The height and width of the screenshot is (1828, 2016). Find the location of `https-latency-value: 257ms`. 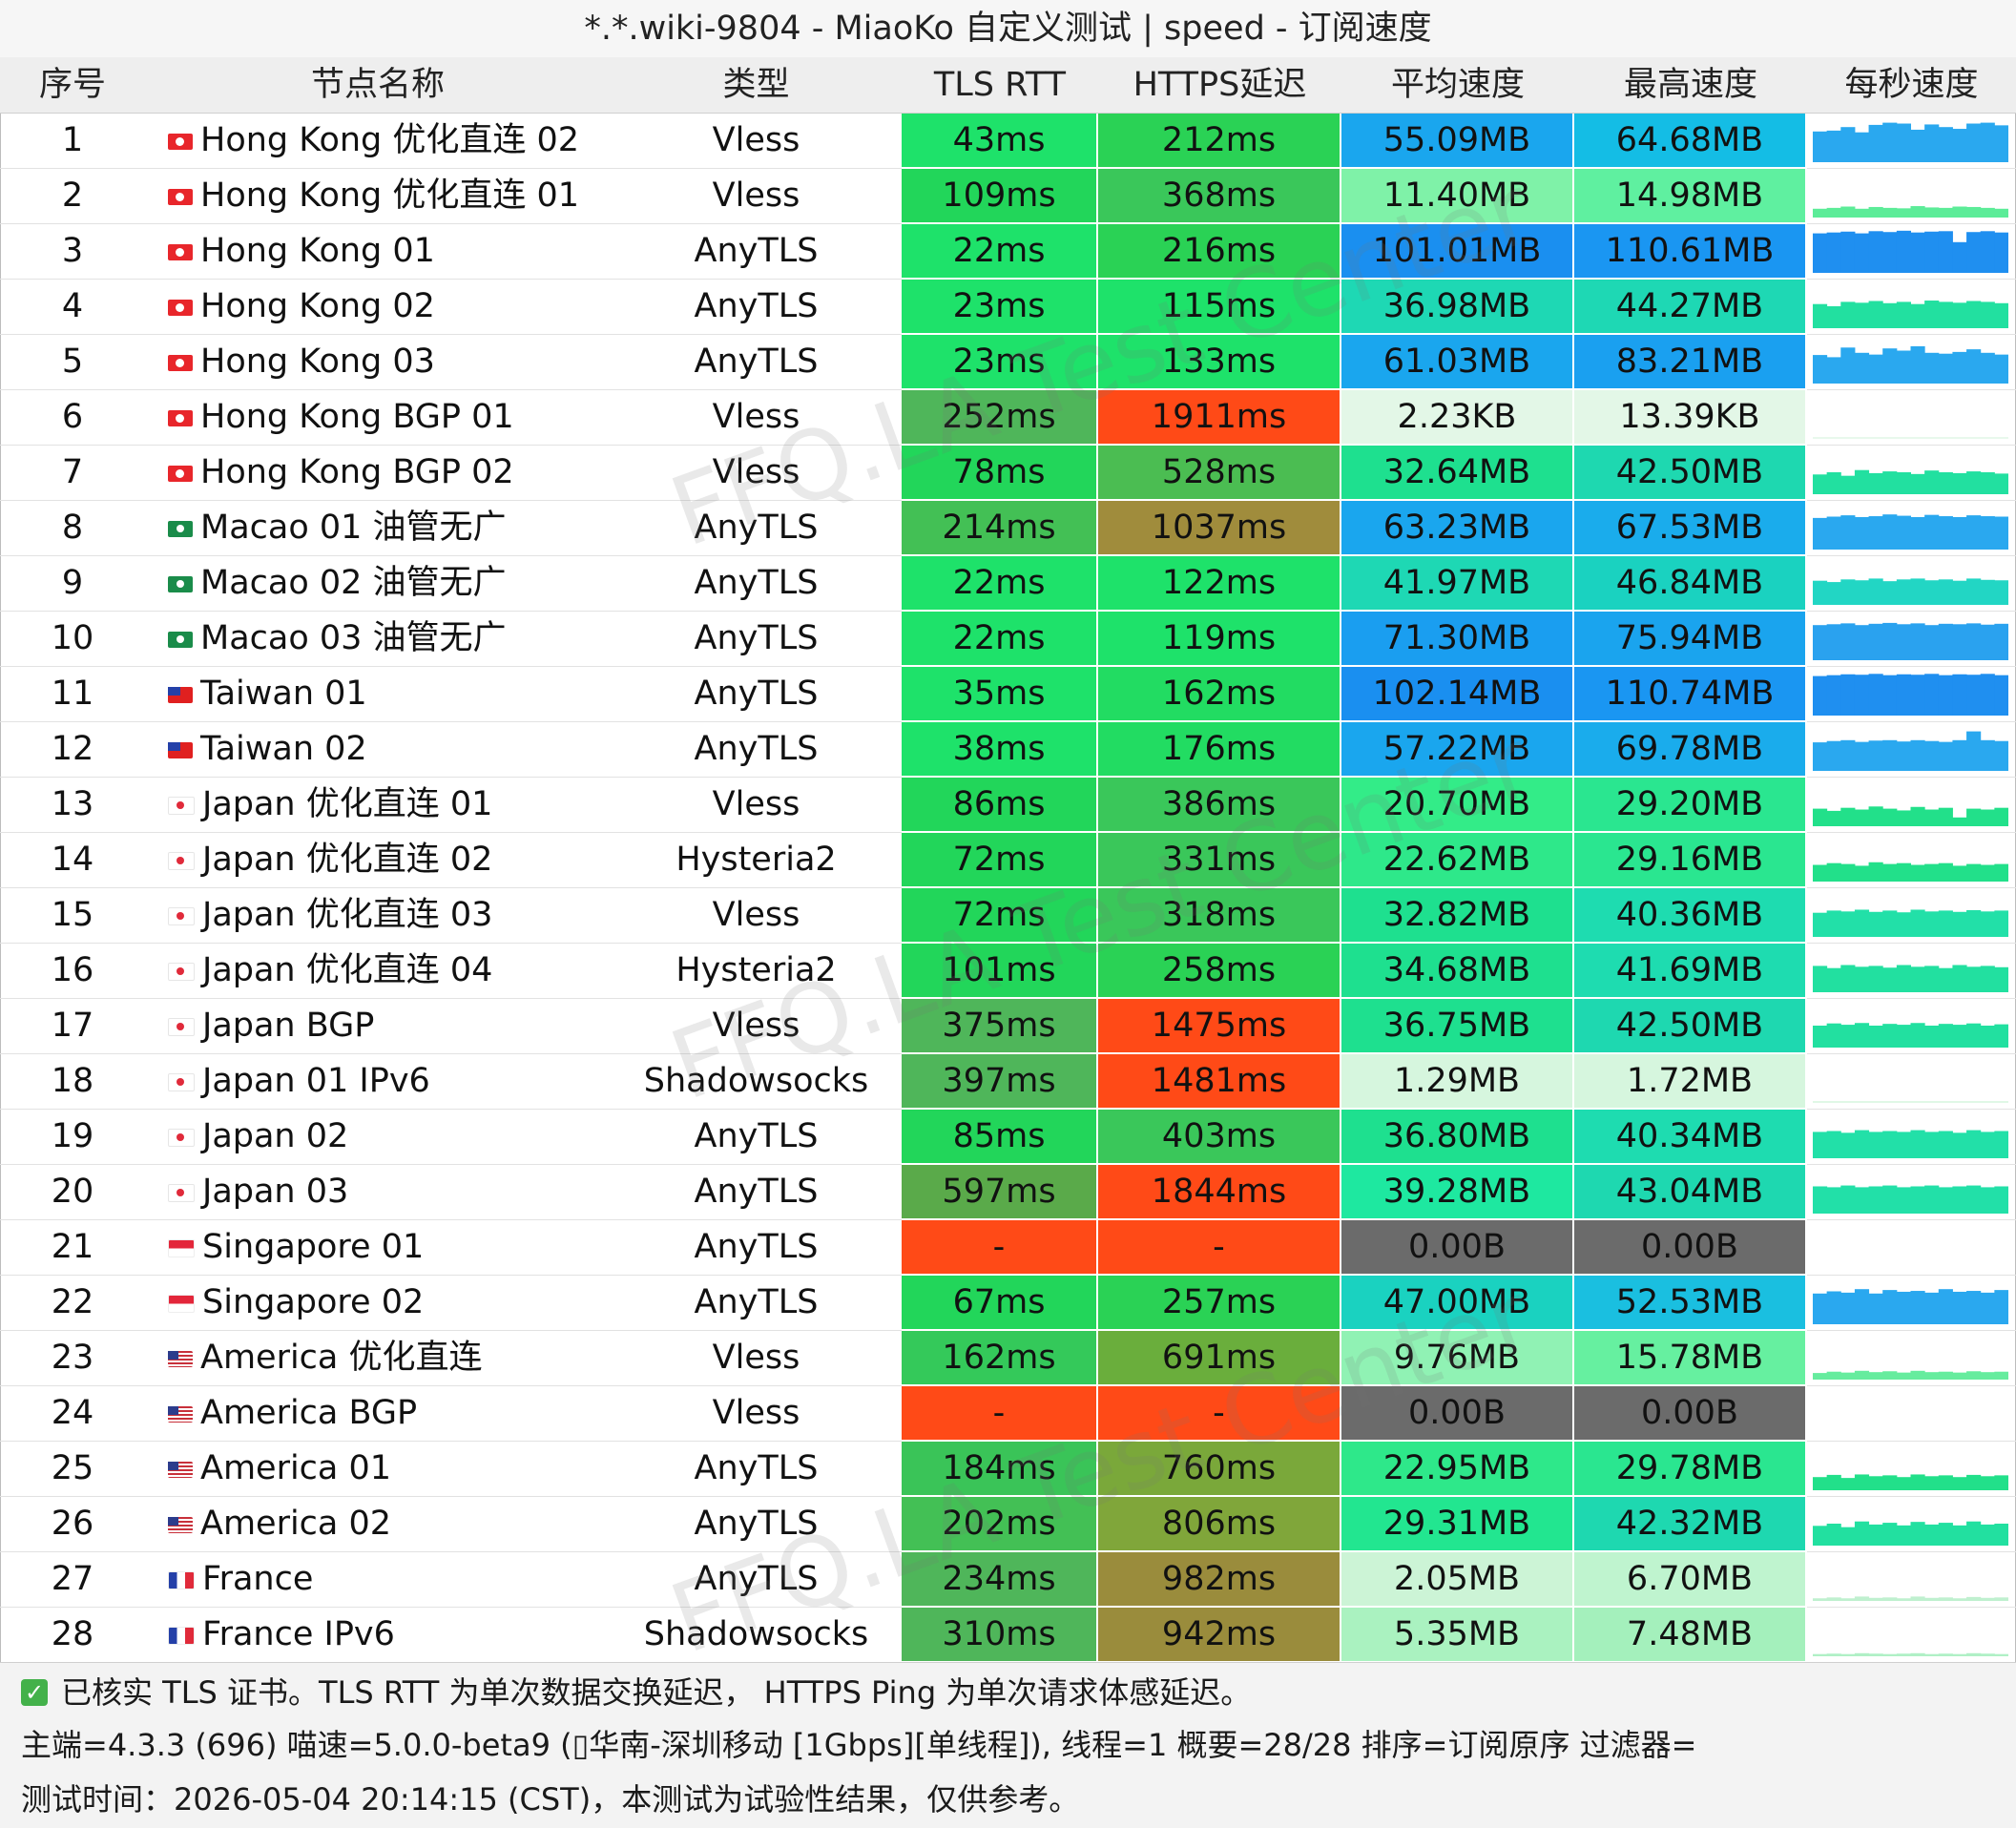

https-latency-value: 257ms is located at coordinates (1219, 1303).